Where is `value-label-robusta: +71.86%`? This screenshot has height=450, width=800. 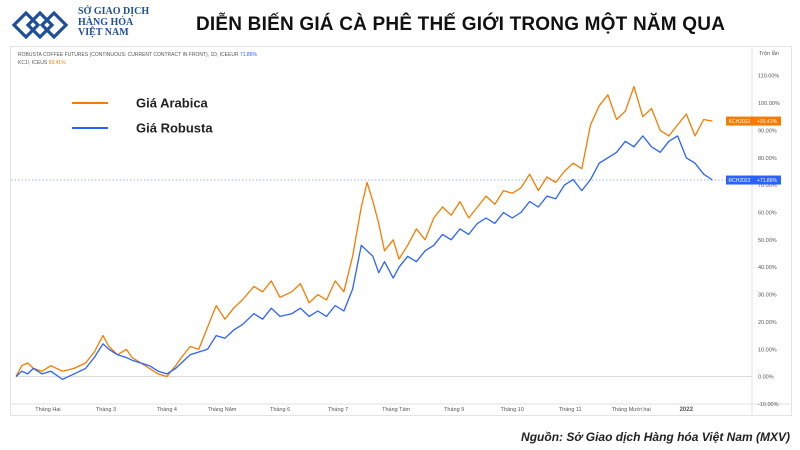
value-label-robusta: +71.86% is located at coordinates (767, 181).